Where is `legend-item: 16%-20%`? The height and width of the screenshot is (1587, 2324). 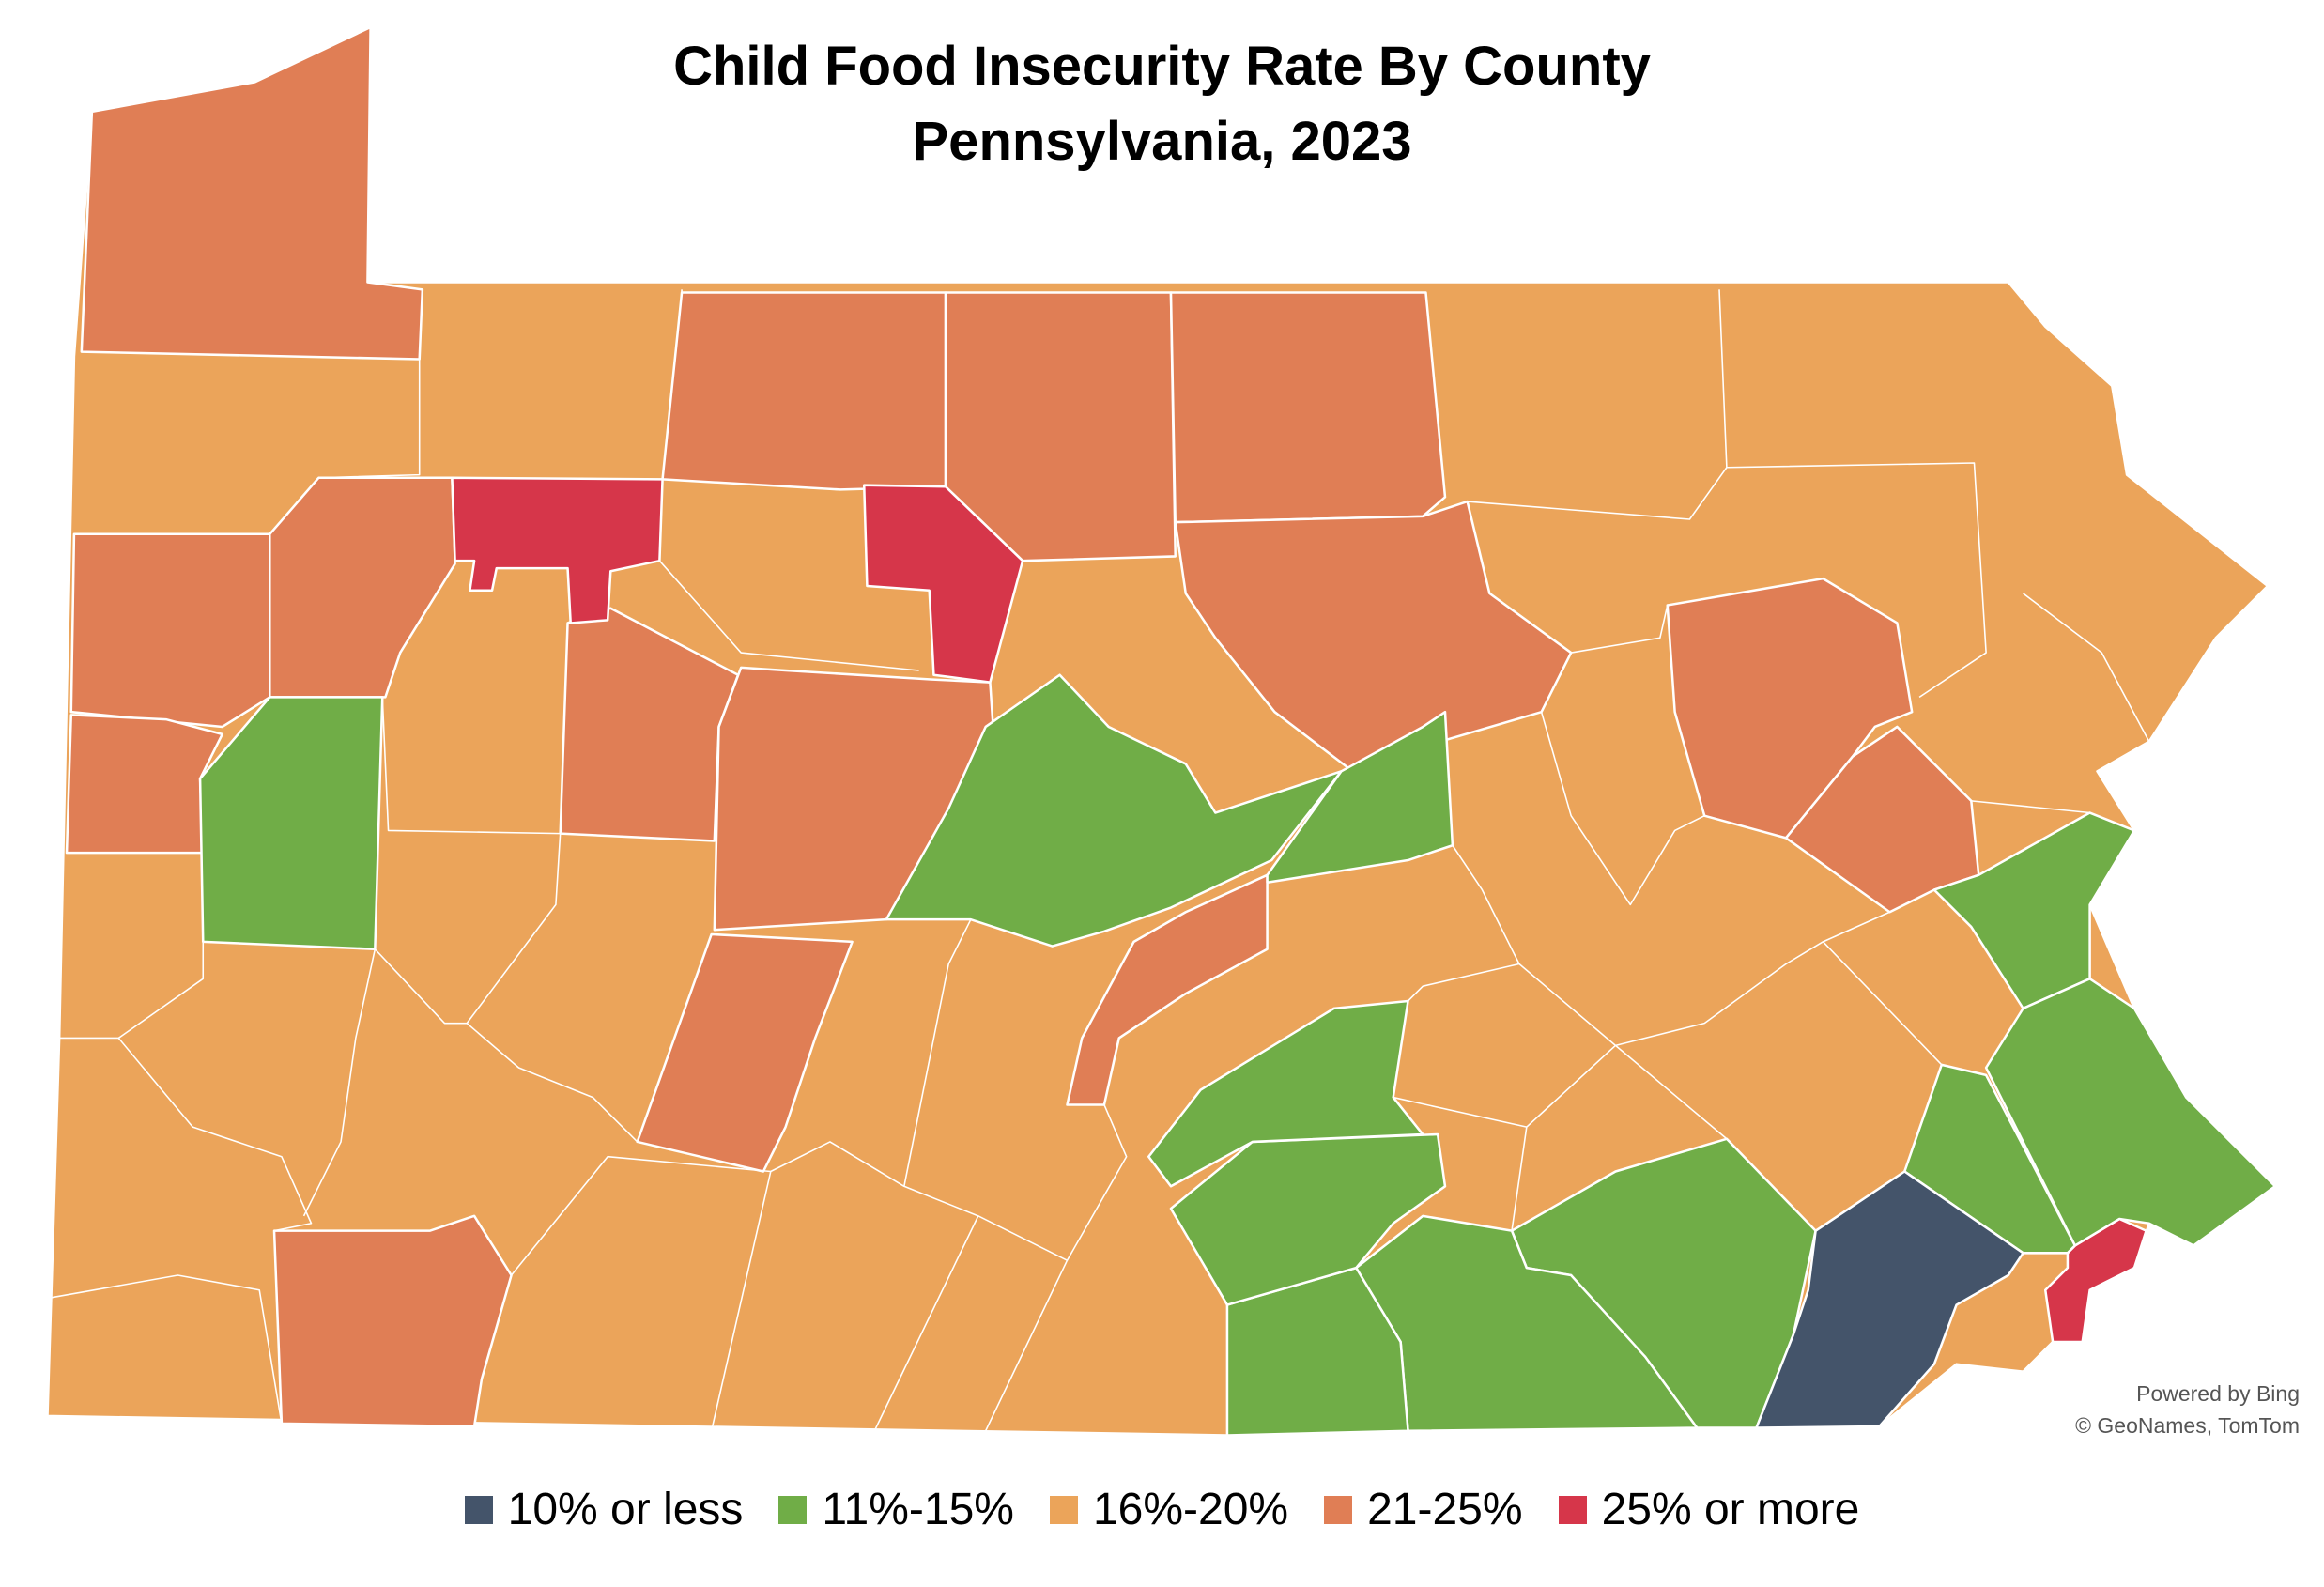
legend-item: 16%-20% is located at coordinates (1169, 1509).